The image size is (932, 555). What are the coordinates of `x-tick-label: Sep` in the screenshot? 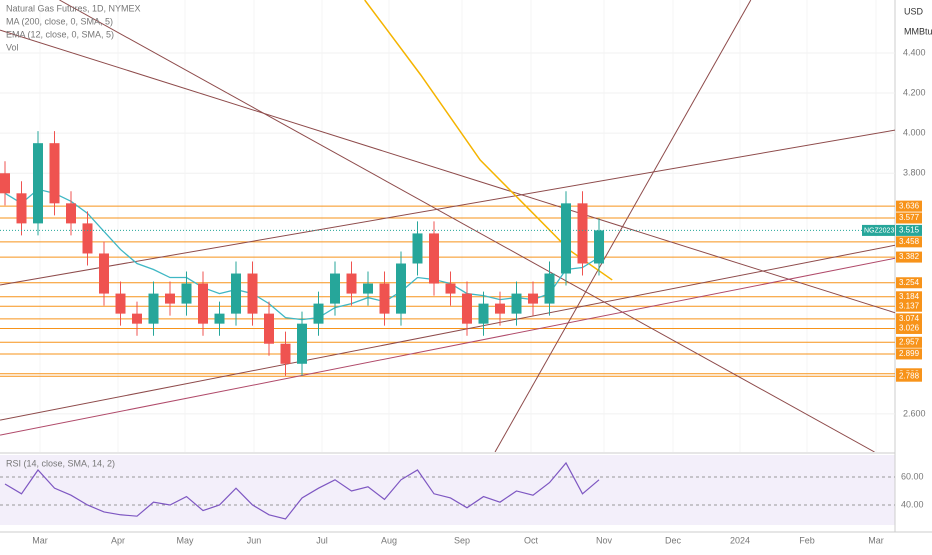 It's located at (462, 540).